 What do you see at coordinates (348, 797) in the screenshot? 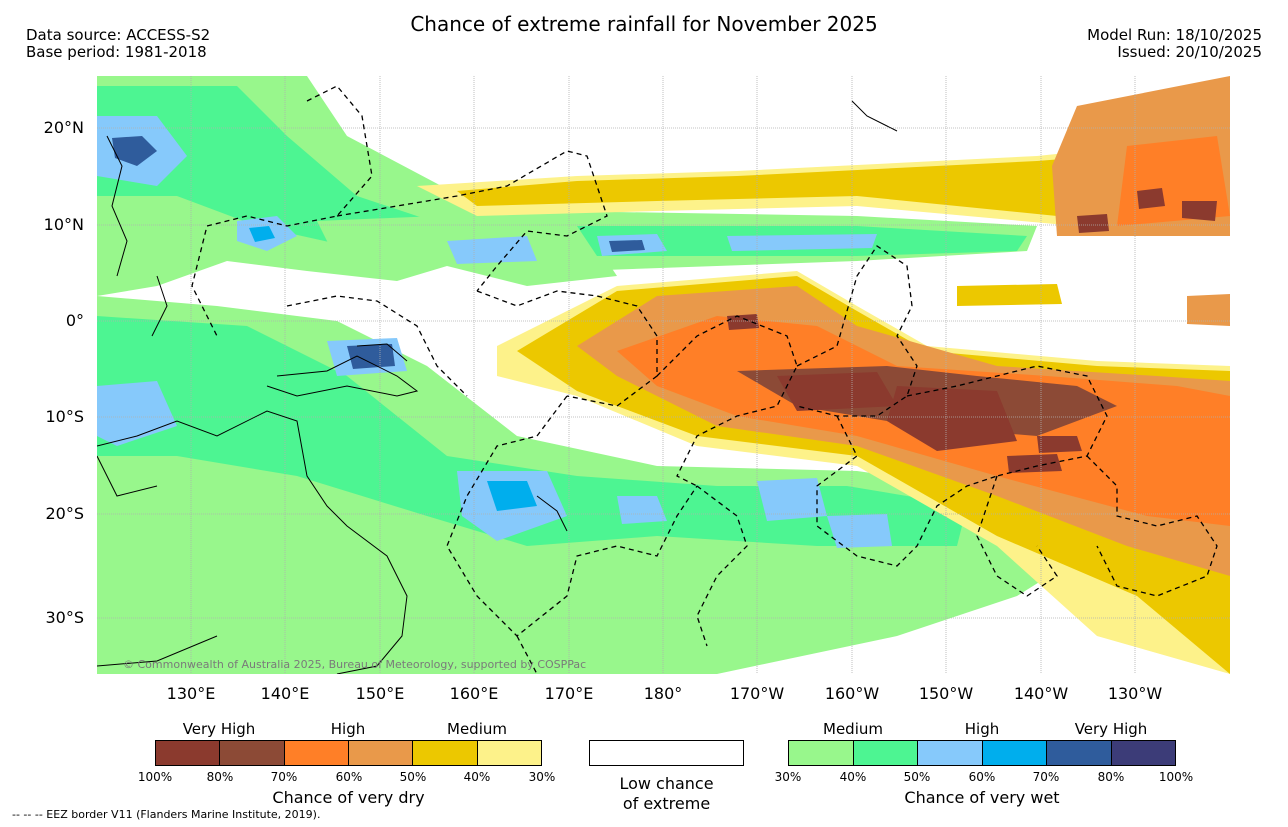
I see `dry-legend-title: Chance of very dry` at bounding box center [348, 797].